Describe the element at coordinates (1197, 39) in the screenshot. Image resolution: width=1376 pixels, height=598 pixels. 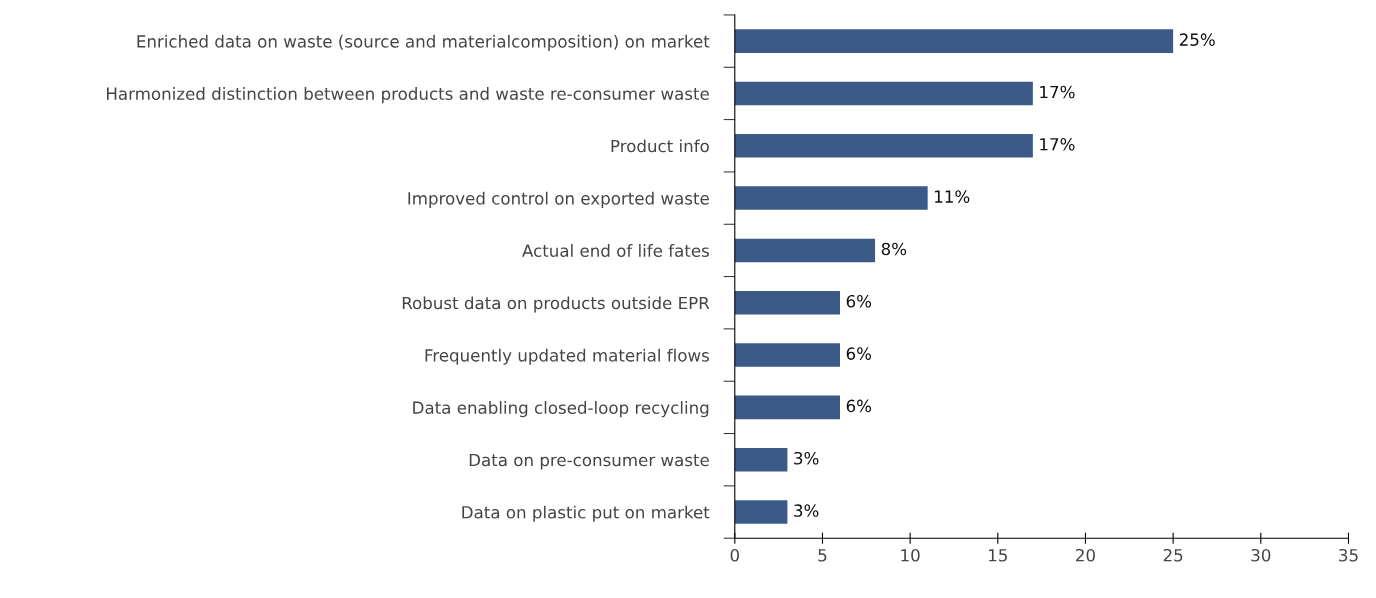
I see `data-label: 25%` at that location.